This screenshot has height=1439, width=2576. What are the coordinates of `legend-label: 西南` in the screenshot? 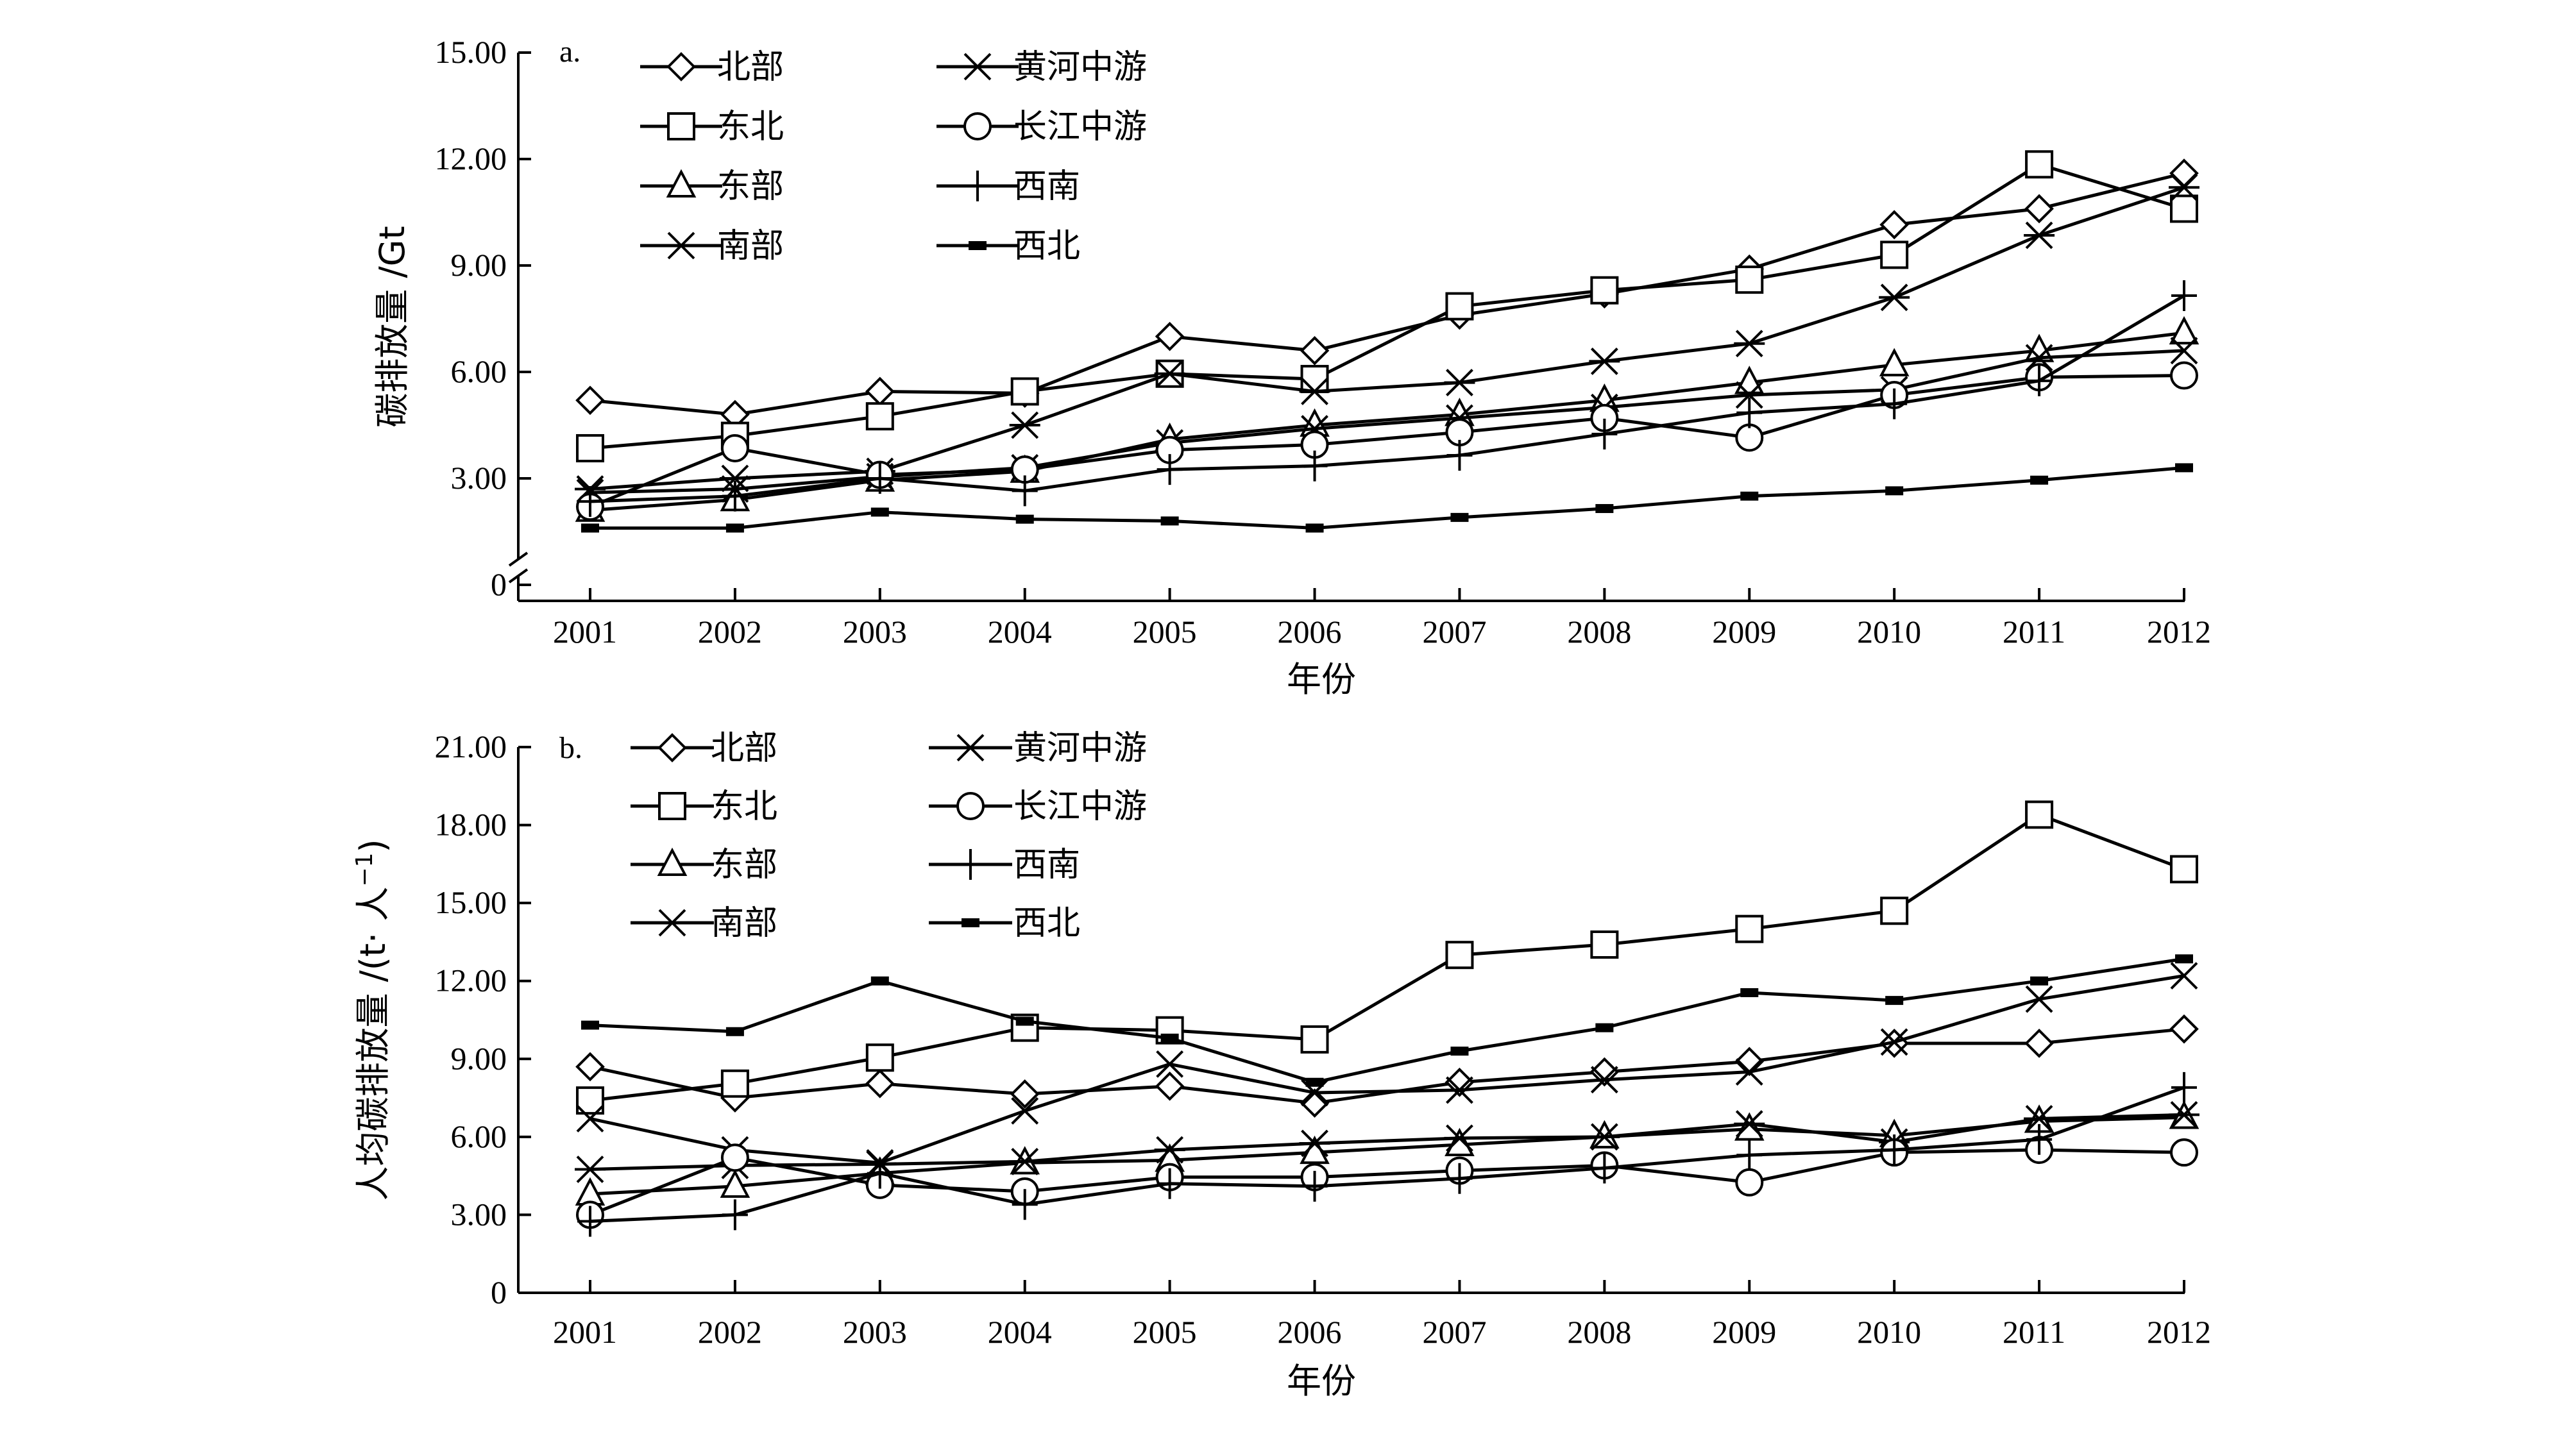 It's located at (1046, 865).